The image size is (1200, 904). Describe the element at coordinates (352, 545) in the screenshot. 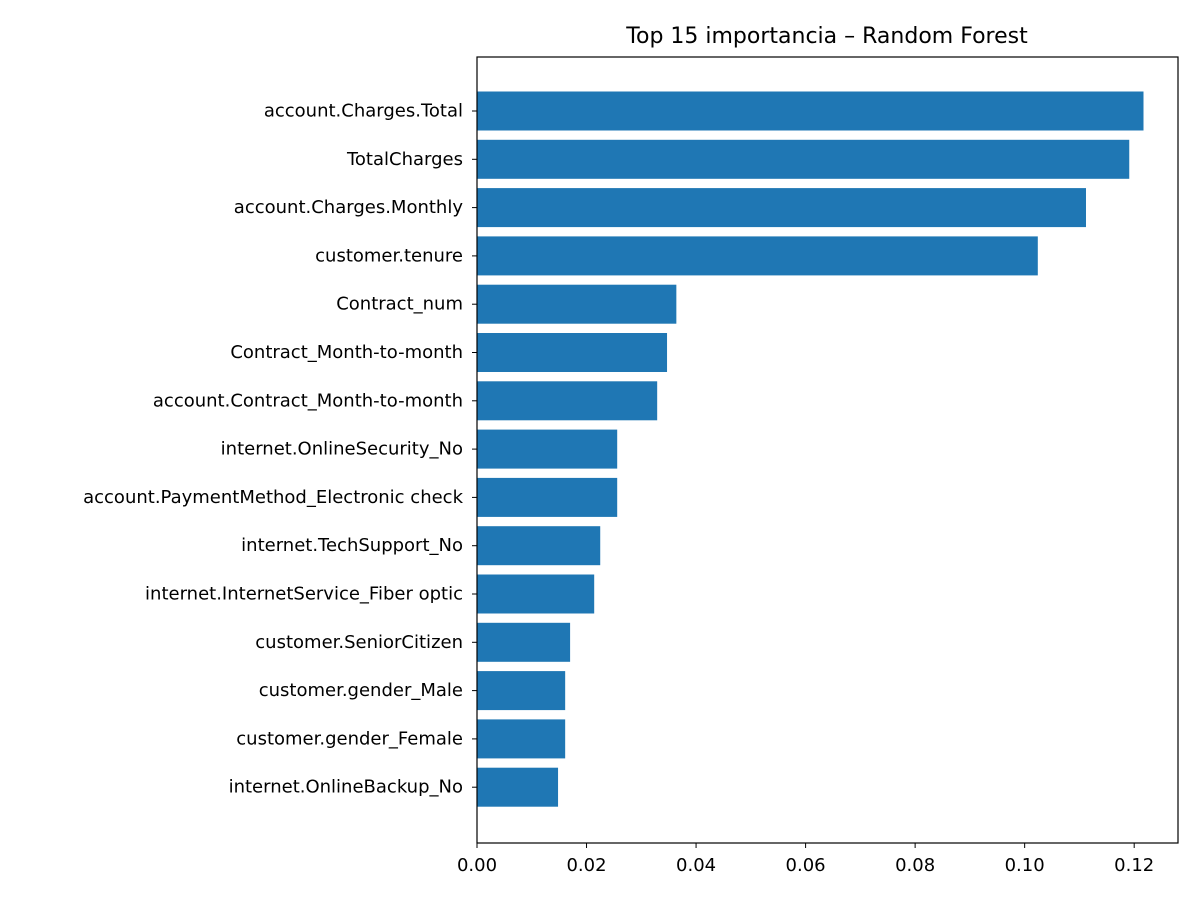

I see `category-label: internet.TechSupport_No` at that location.